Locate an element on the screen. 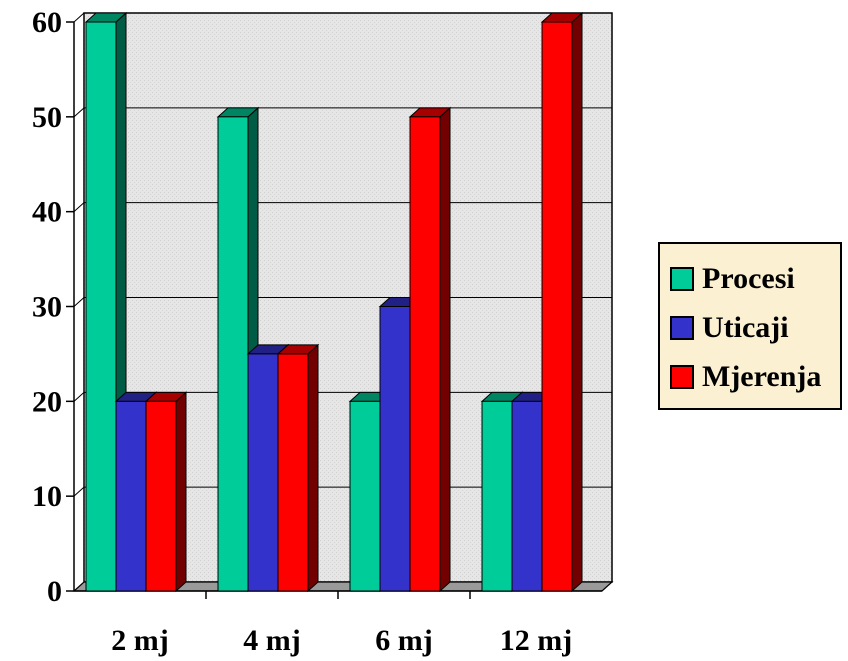  x-tick-label: 6 mj is located at coordinates (403, 640).